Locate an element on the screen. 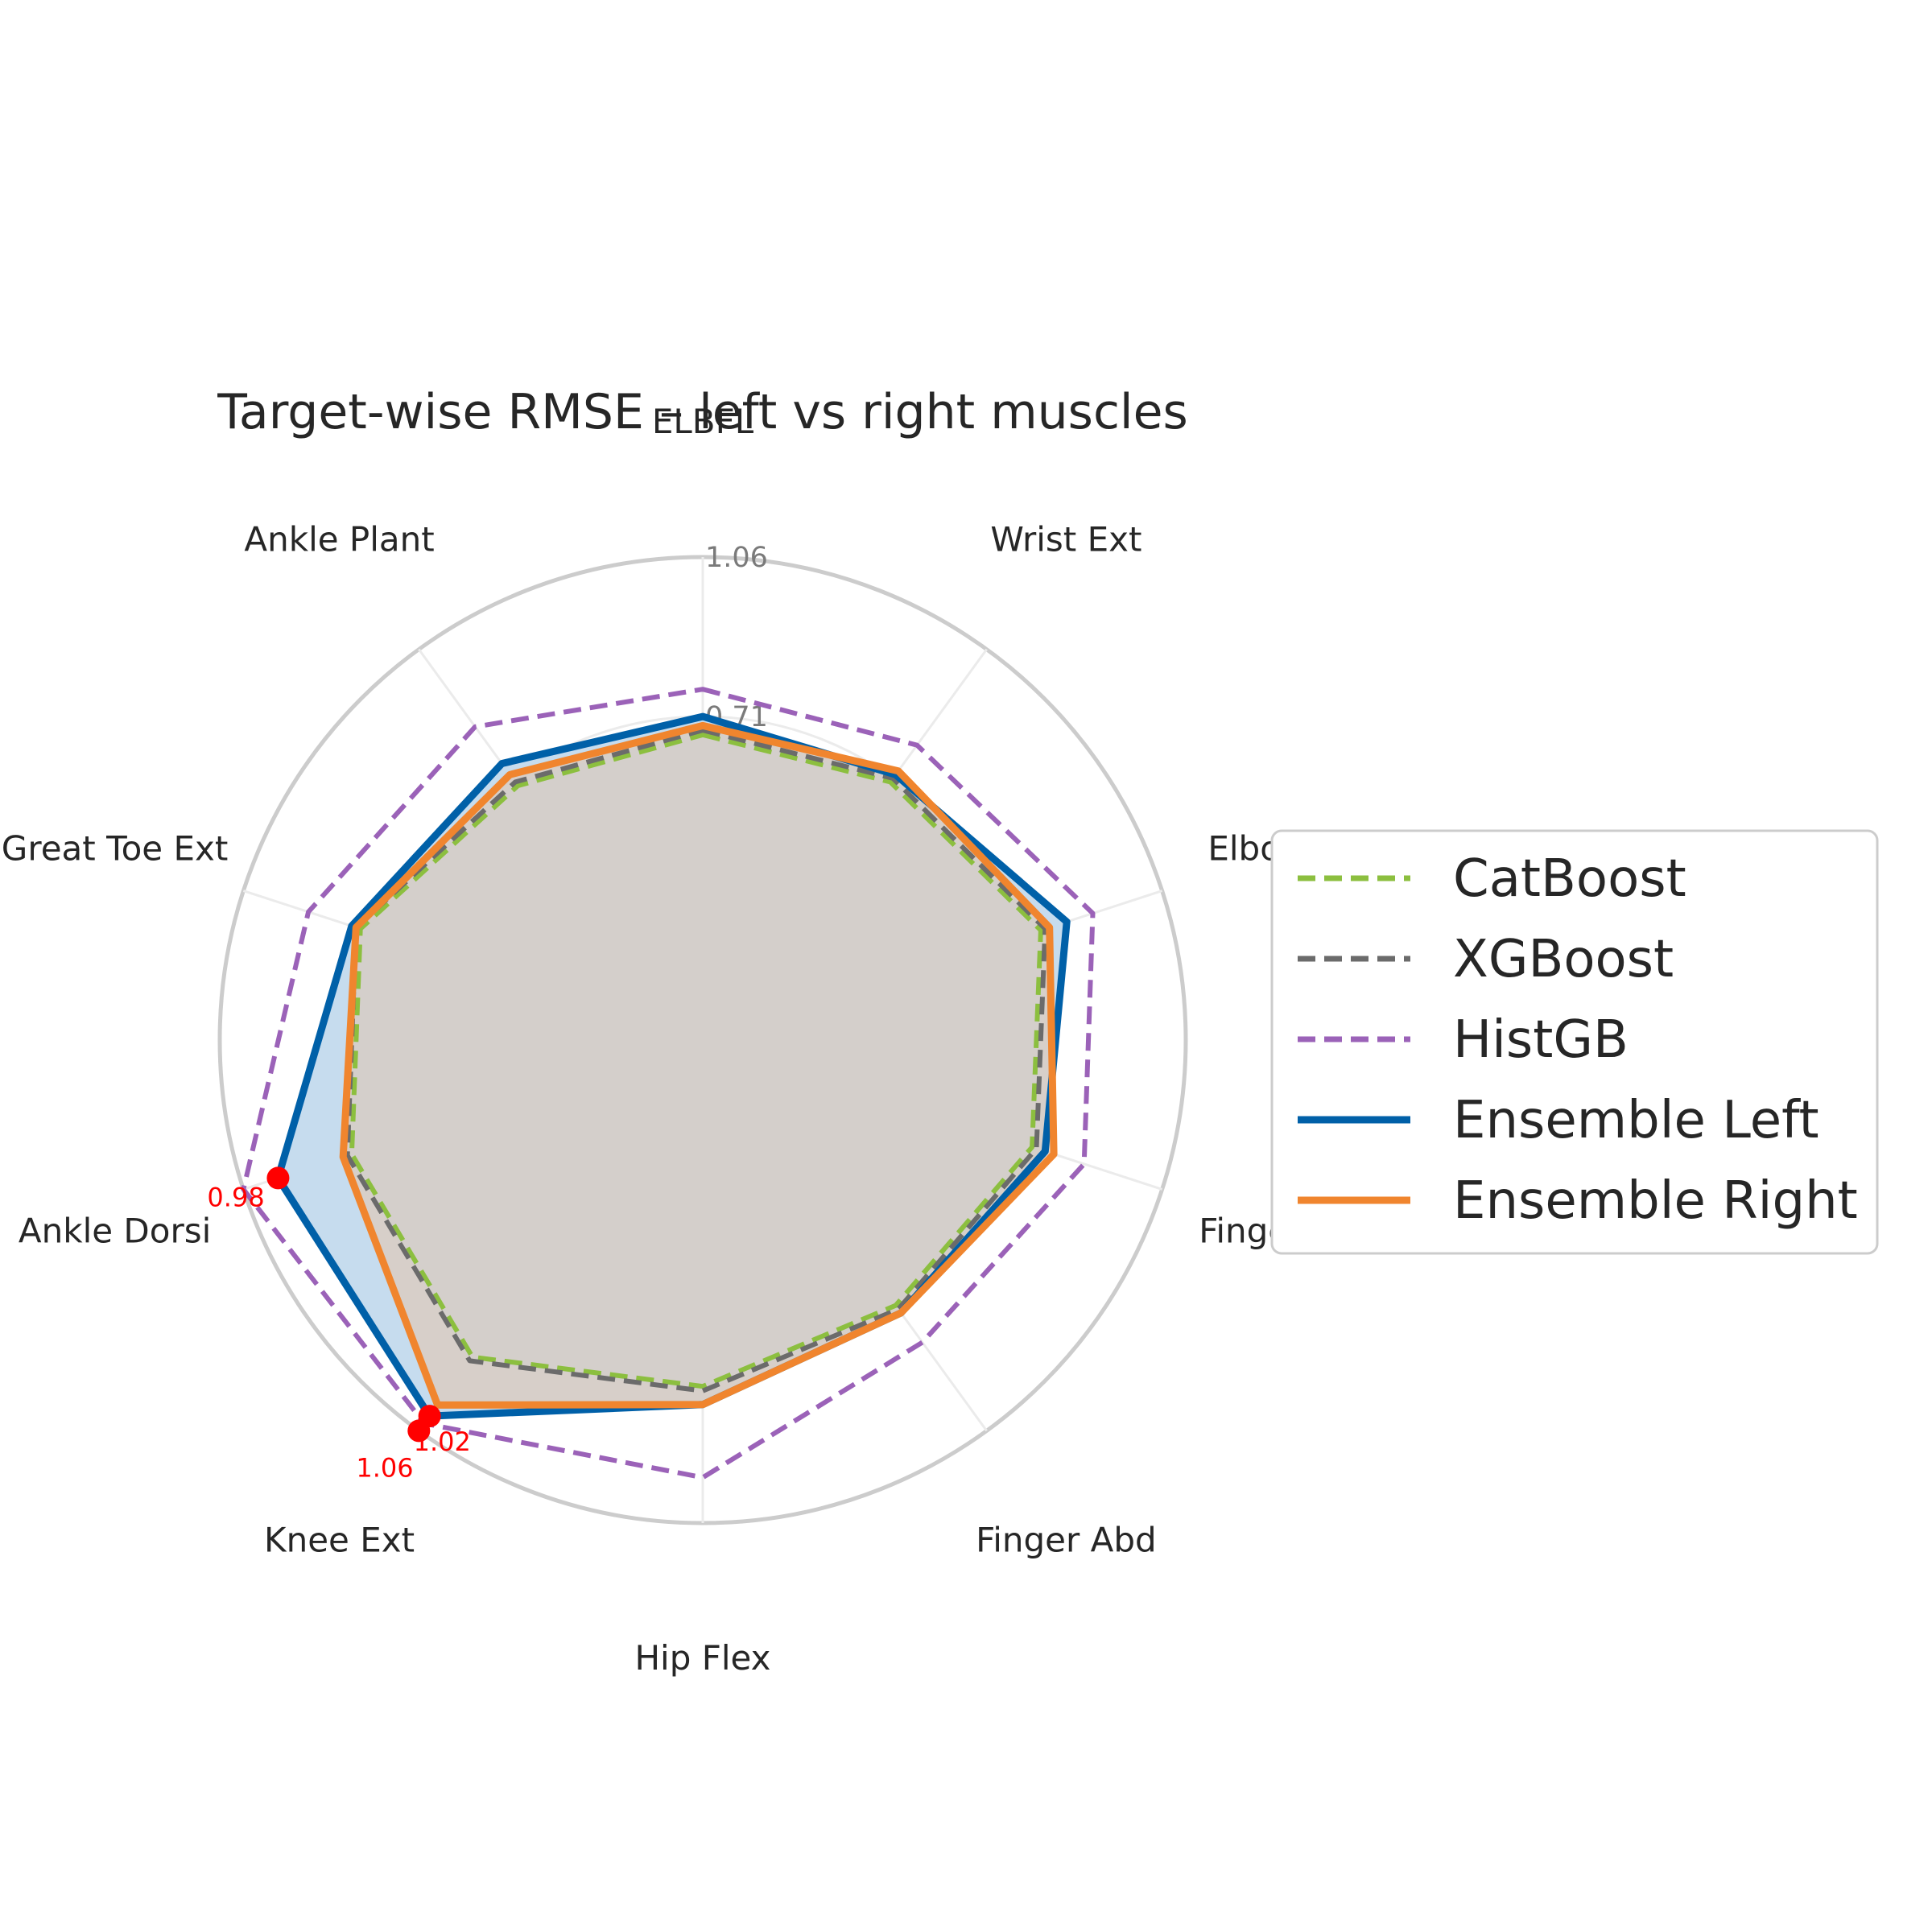  category-label-wrist-ext: Wrist Ext is located at coordinates (1065, 539).